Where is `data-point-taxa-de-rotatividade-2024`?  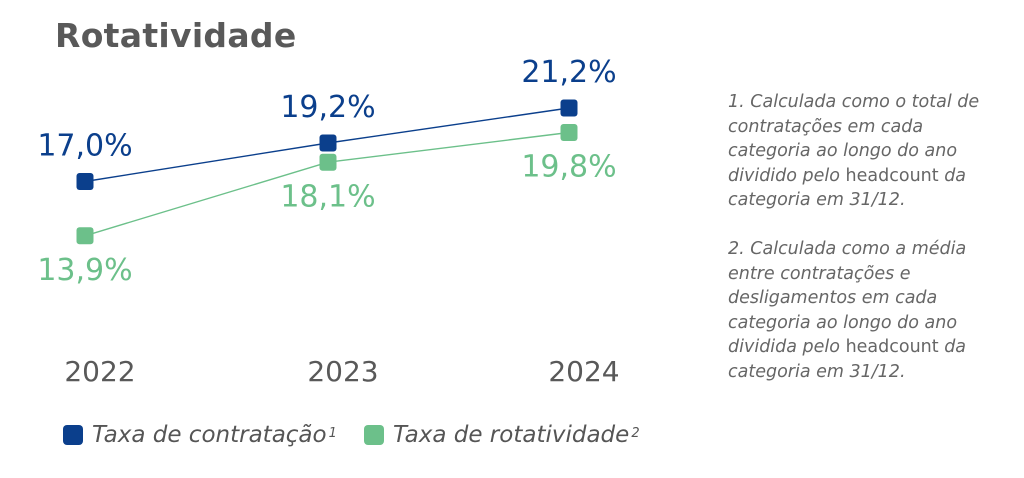
data-point-taxa-de-rotatividade-2024 is located at coordinates (569, 132).